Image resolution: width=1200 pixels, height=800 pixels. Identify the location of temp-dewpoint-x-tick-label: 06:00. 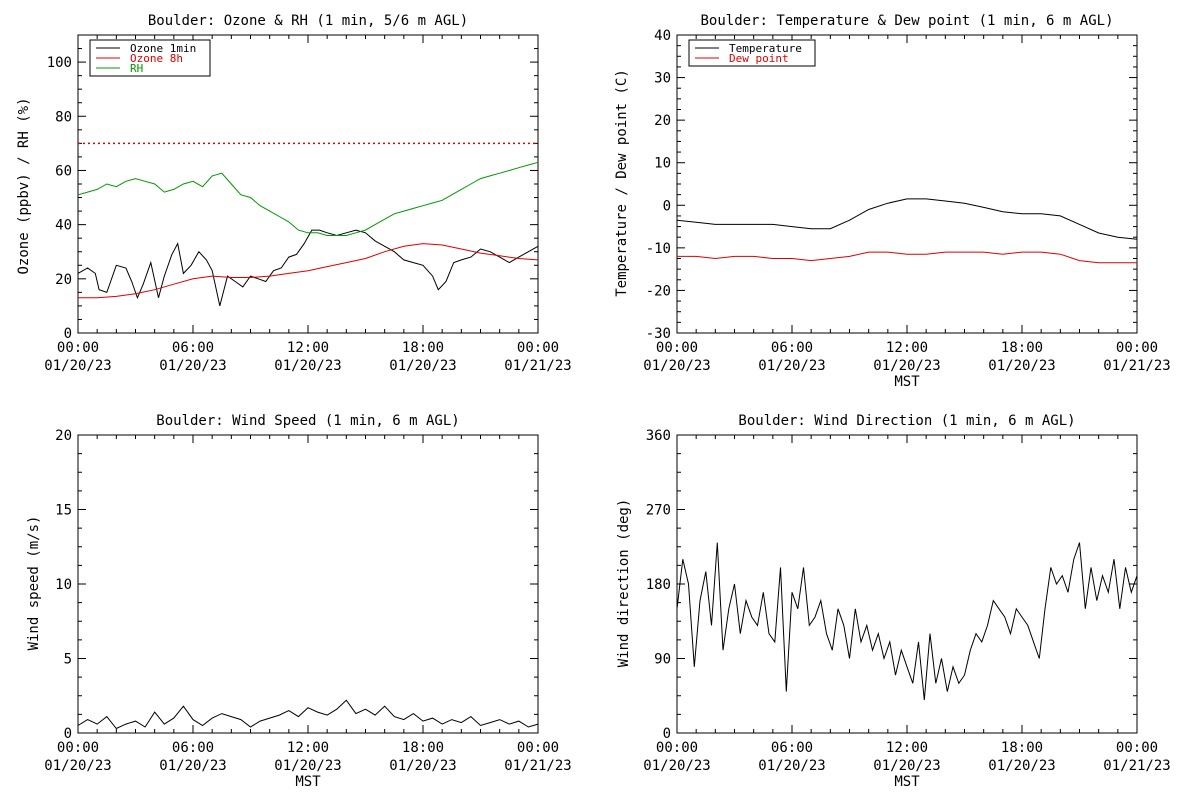
(792, 348).